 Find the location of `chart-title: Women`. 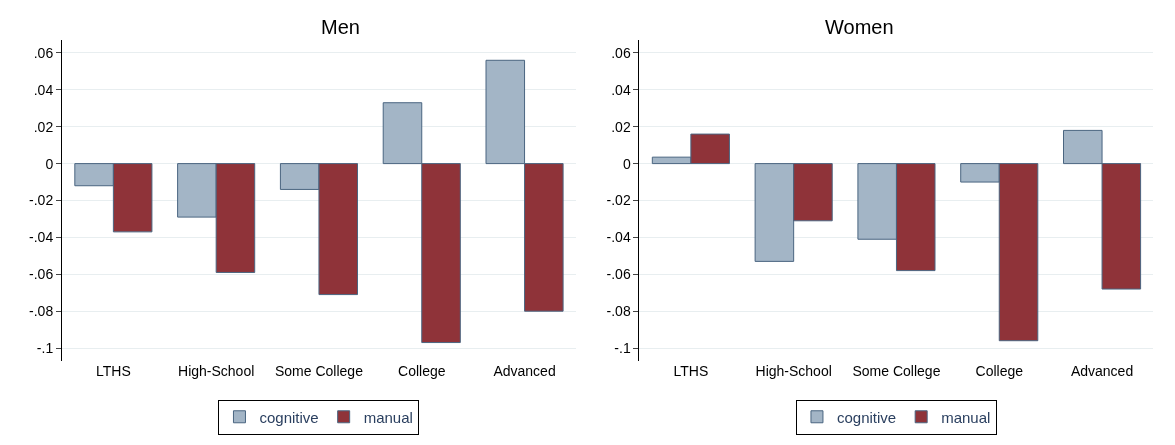

chart-title: Women is located at coordinates (859, 27).